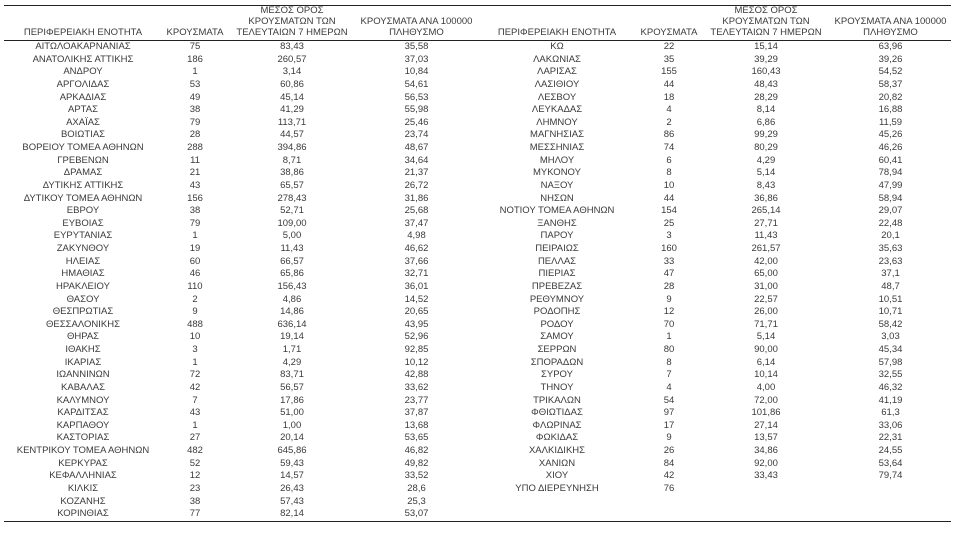  I want to click on cell-cases: 76, so click(669, 488).